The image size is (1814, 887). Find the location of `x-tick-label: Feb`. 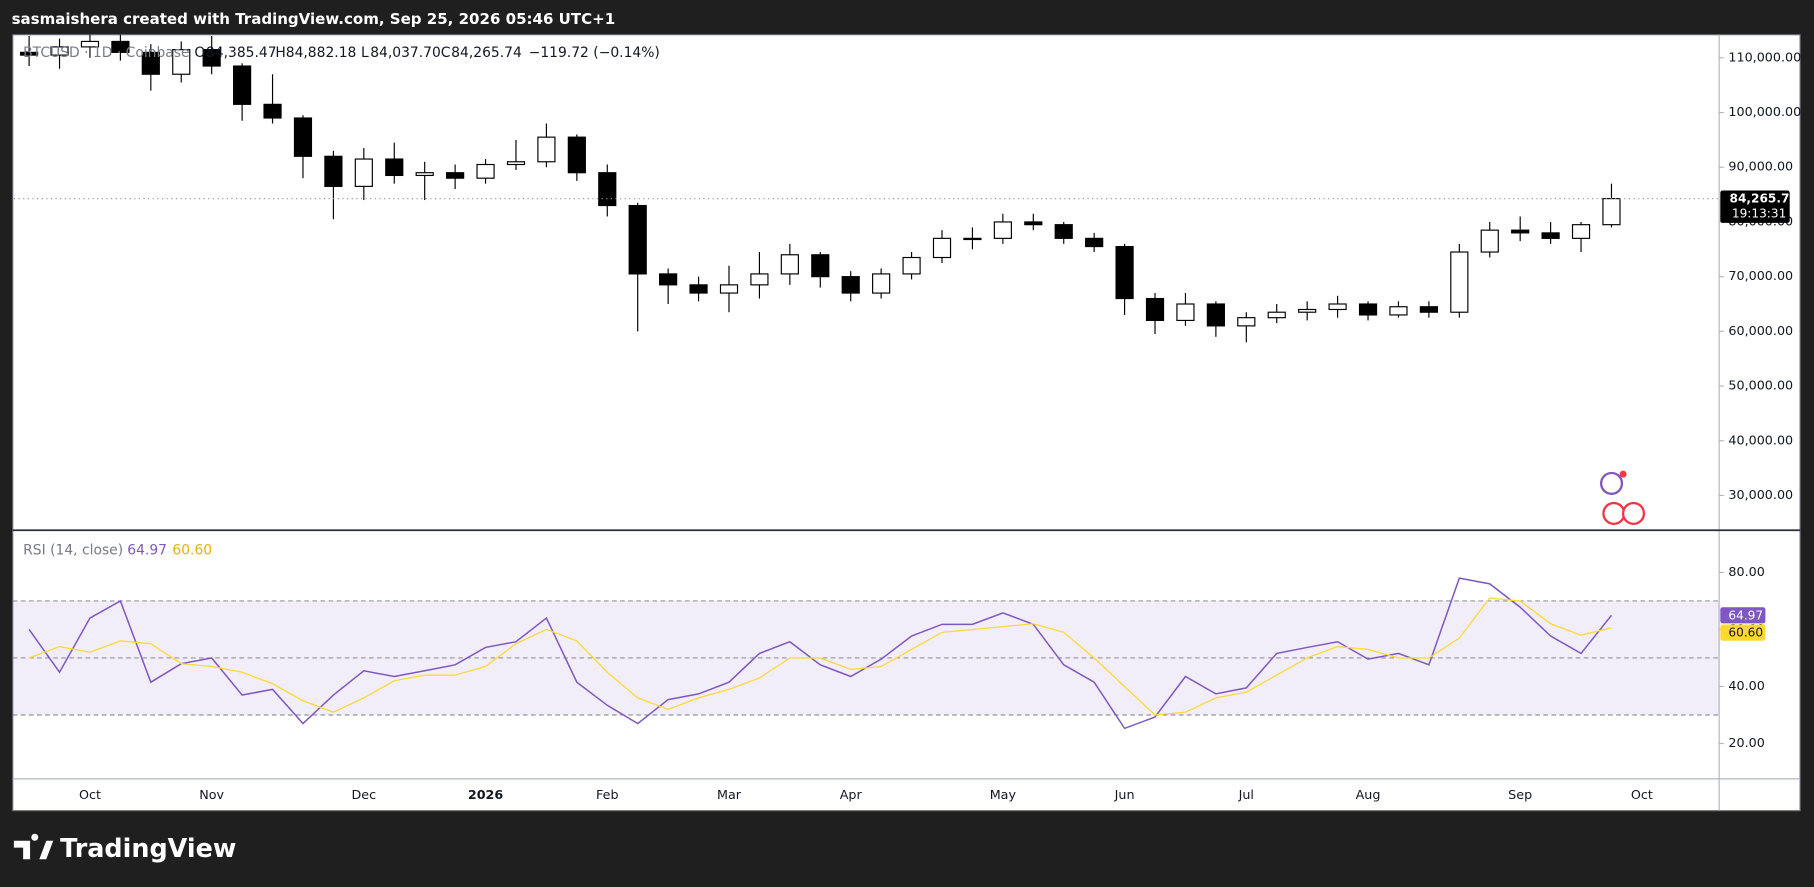

x-tick-label: Feb is located at coordinates (607, 794).